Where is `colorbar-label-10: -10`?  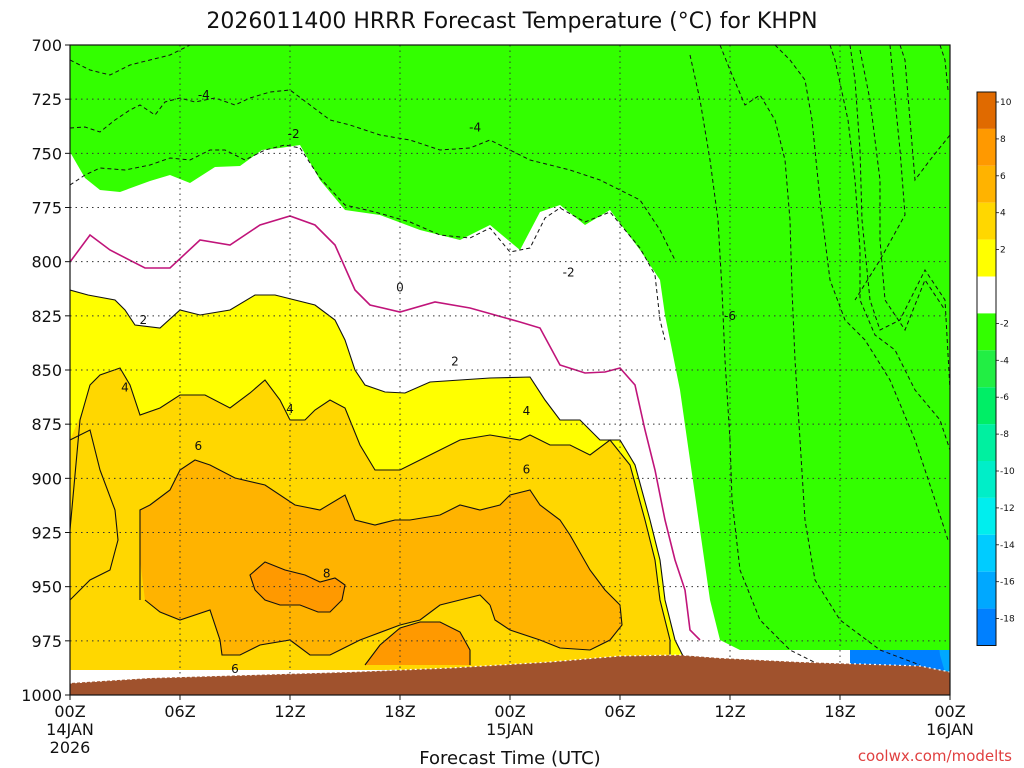 colorbar-label-10: -10 is located at coordinates (1007, 472).